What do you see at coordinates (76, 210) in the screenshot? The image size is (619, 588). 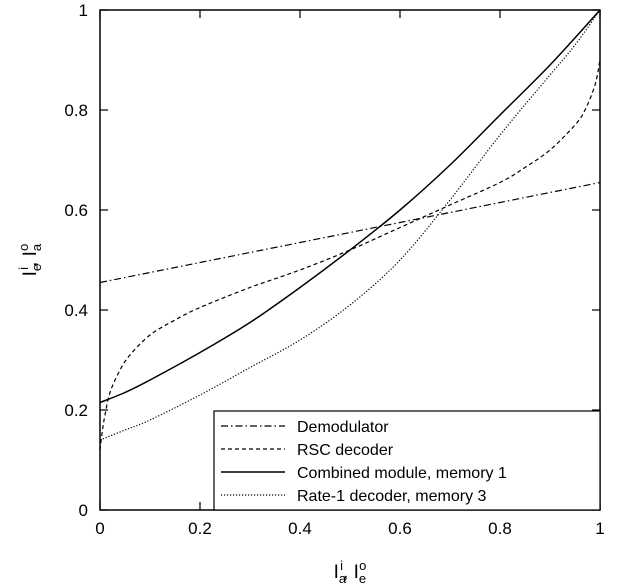 I see `y-tick-label: 0.6` at bounding box center [76, 210].